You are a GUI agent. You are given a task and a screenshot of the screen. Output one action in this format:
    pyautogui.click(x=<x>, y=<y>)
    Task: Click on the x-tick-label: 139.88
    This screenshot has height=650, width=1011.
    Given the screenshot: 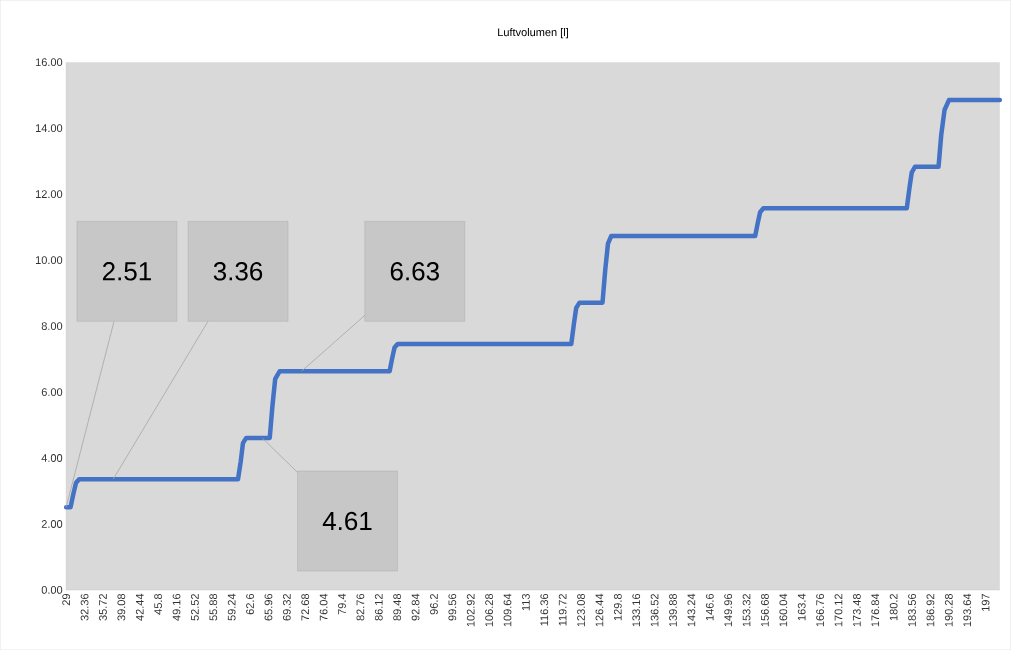 What is the action you would take?
    pyautogui.click(x=673, y=610)
    